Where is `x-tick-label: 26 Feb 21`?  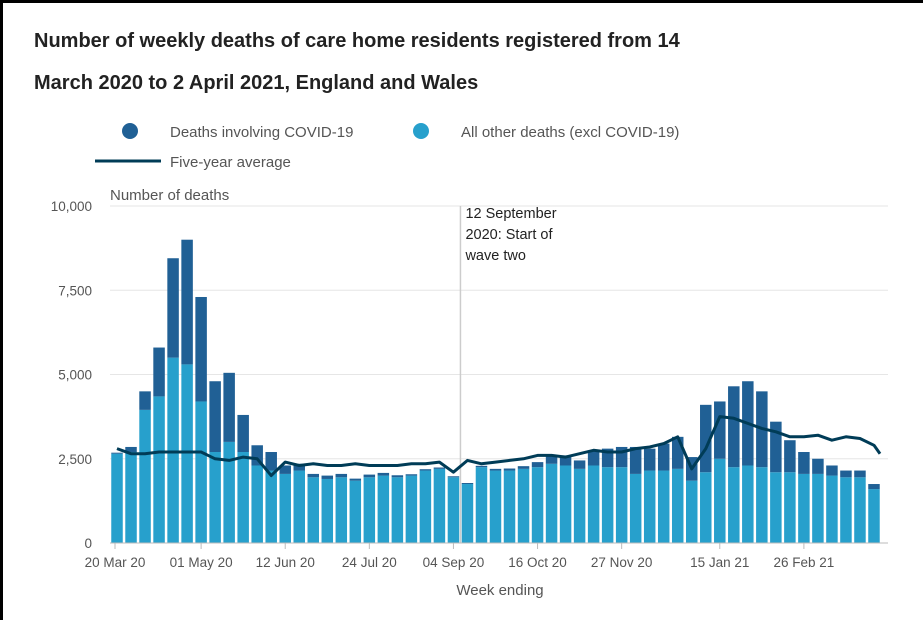
x-tick-label: 26 Feb 21 is located at coordinates (803, 562).